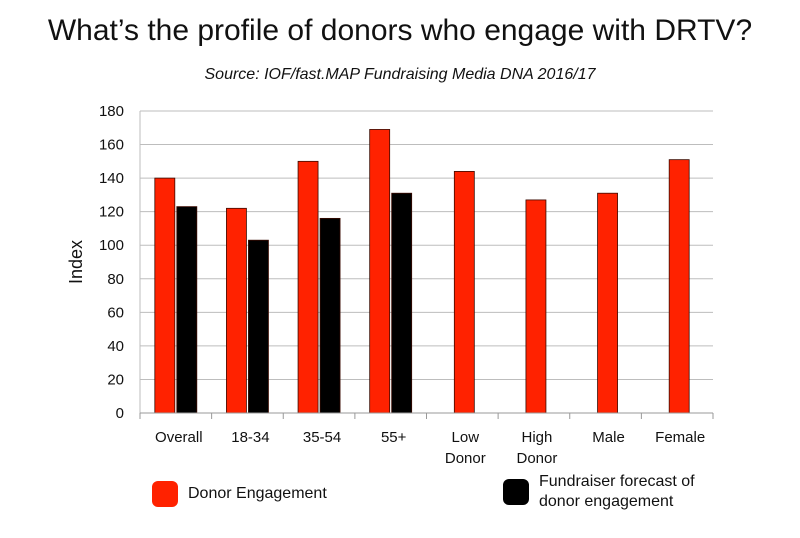 The image size is (800, 538). What do you see at coordinates (115, 312) in the screenshot?
I see `y-tick-label: 60` at bounding box center [115, 312].